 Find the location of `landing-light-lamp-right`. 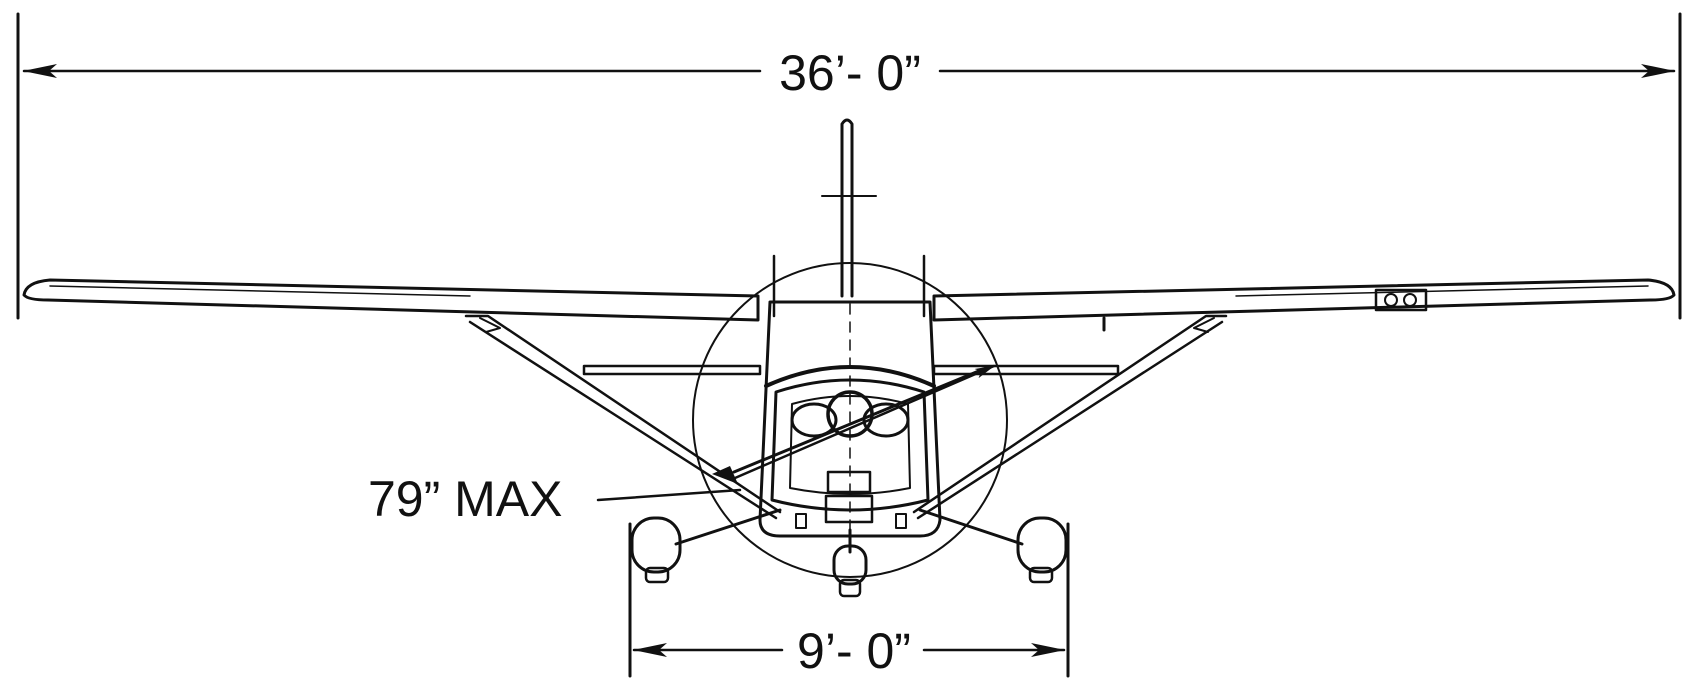

landing-light-lamp-right is located at coordinates (1410, 300).